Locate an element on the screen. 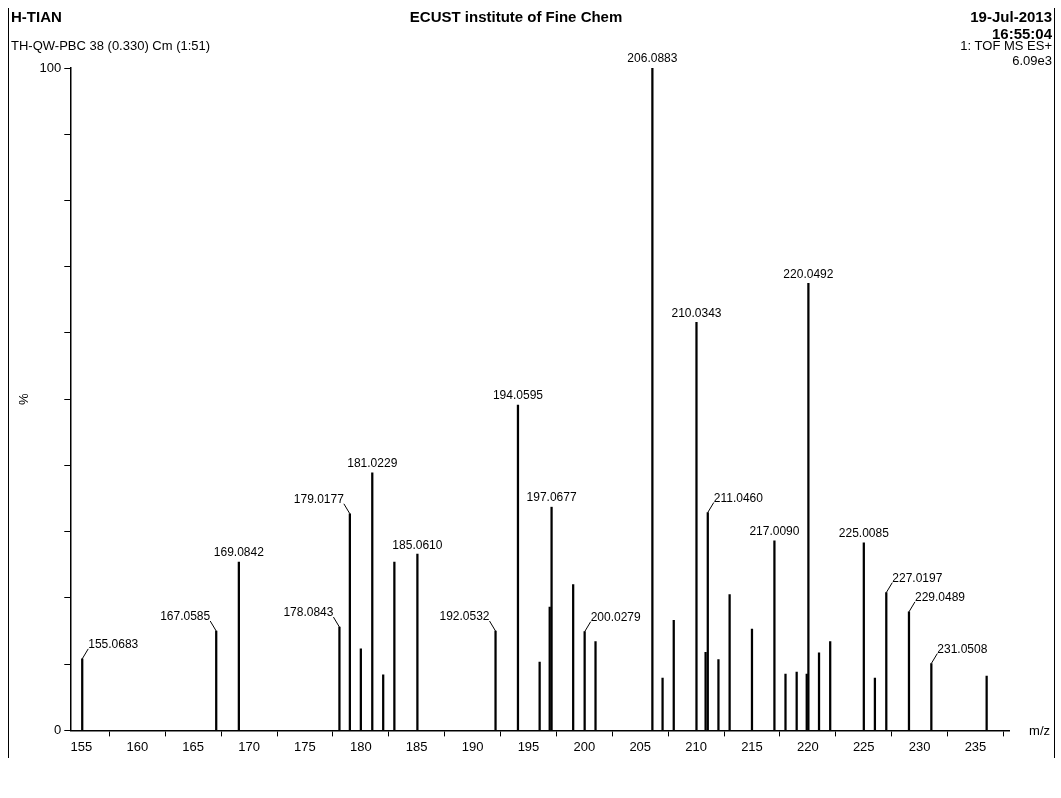  annotation: 210.0343 is located at coordinates (696, 312).